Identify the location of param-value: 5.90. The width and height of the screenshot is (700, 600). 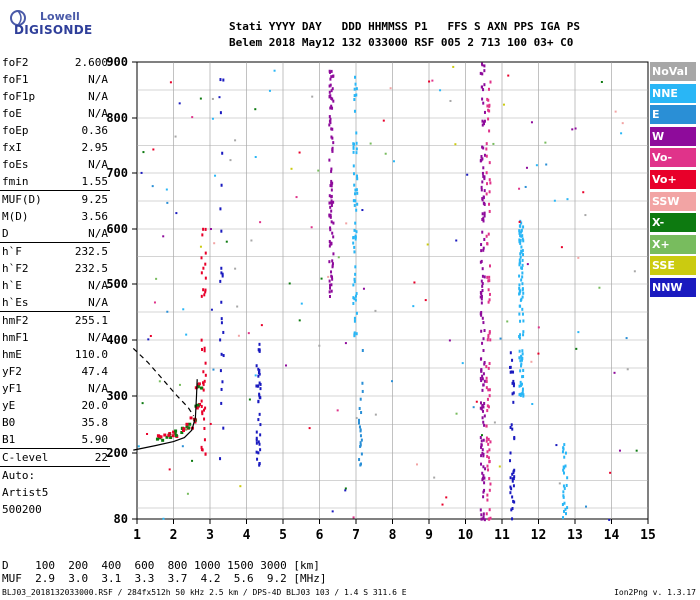
(95, 439).